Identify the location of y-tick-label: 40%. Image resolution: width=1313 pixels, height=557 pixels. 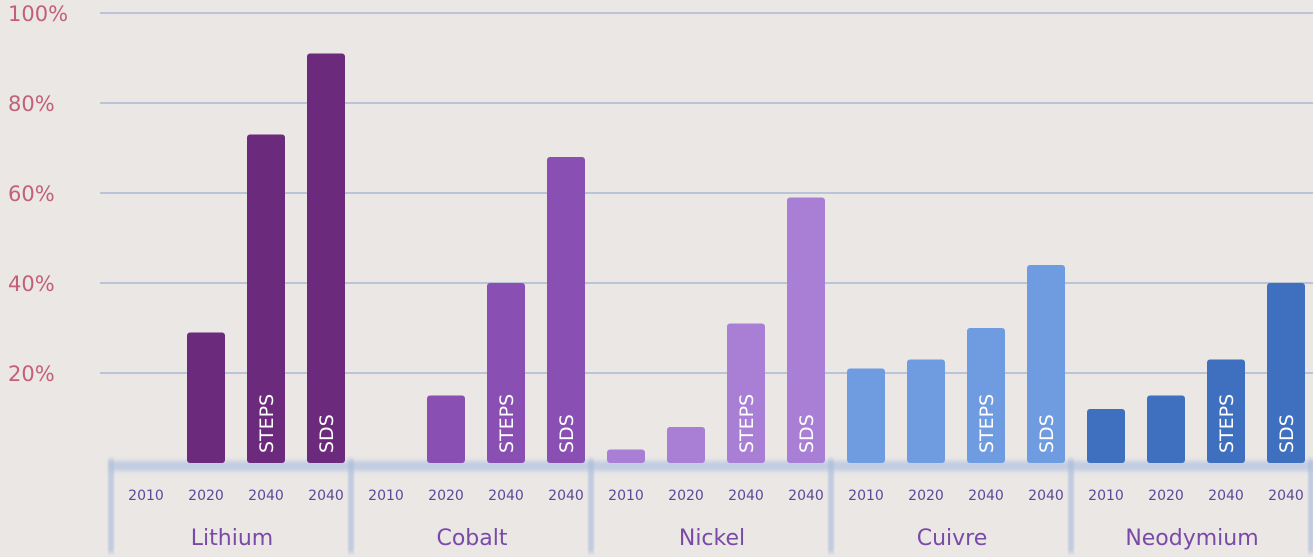
(31, 284).